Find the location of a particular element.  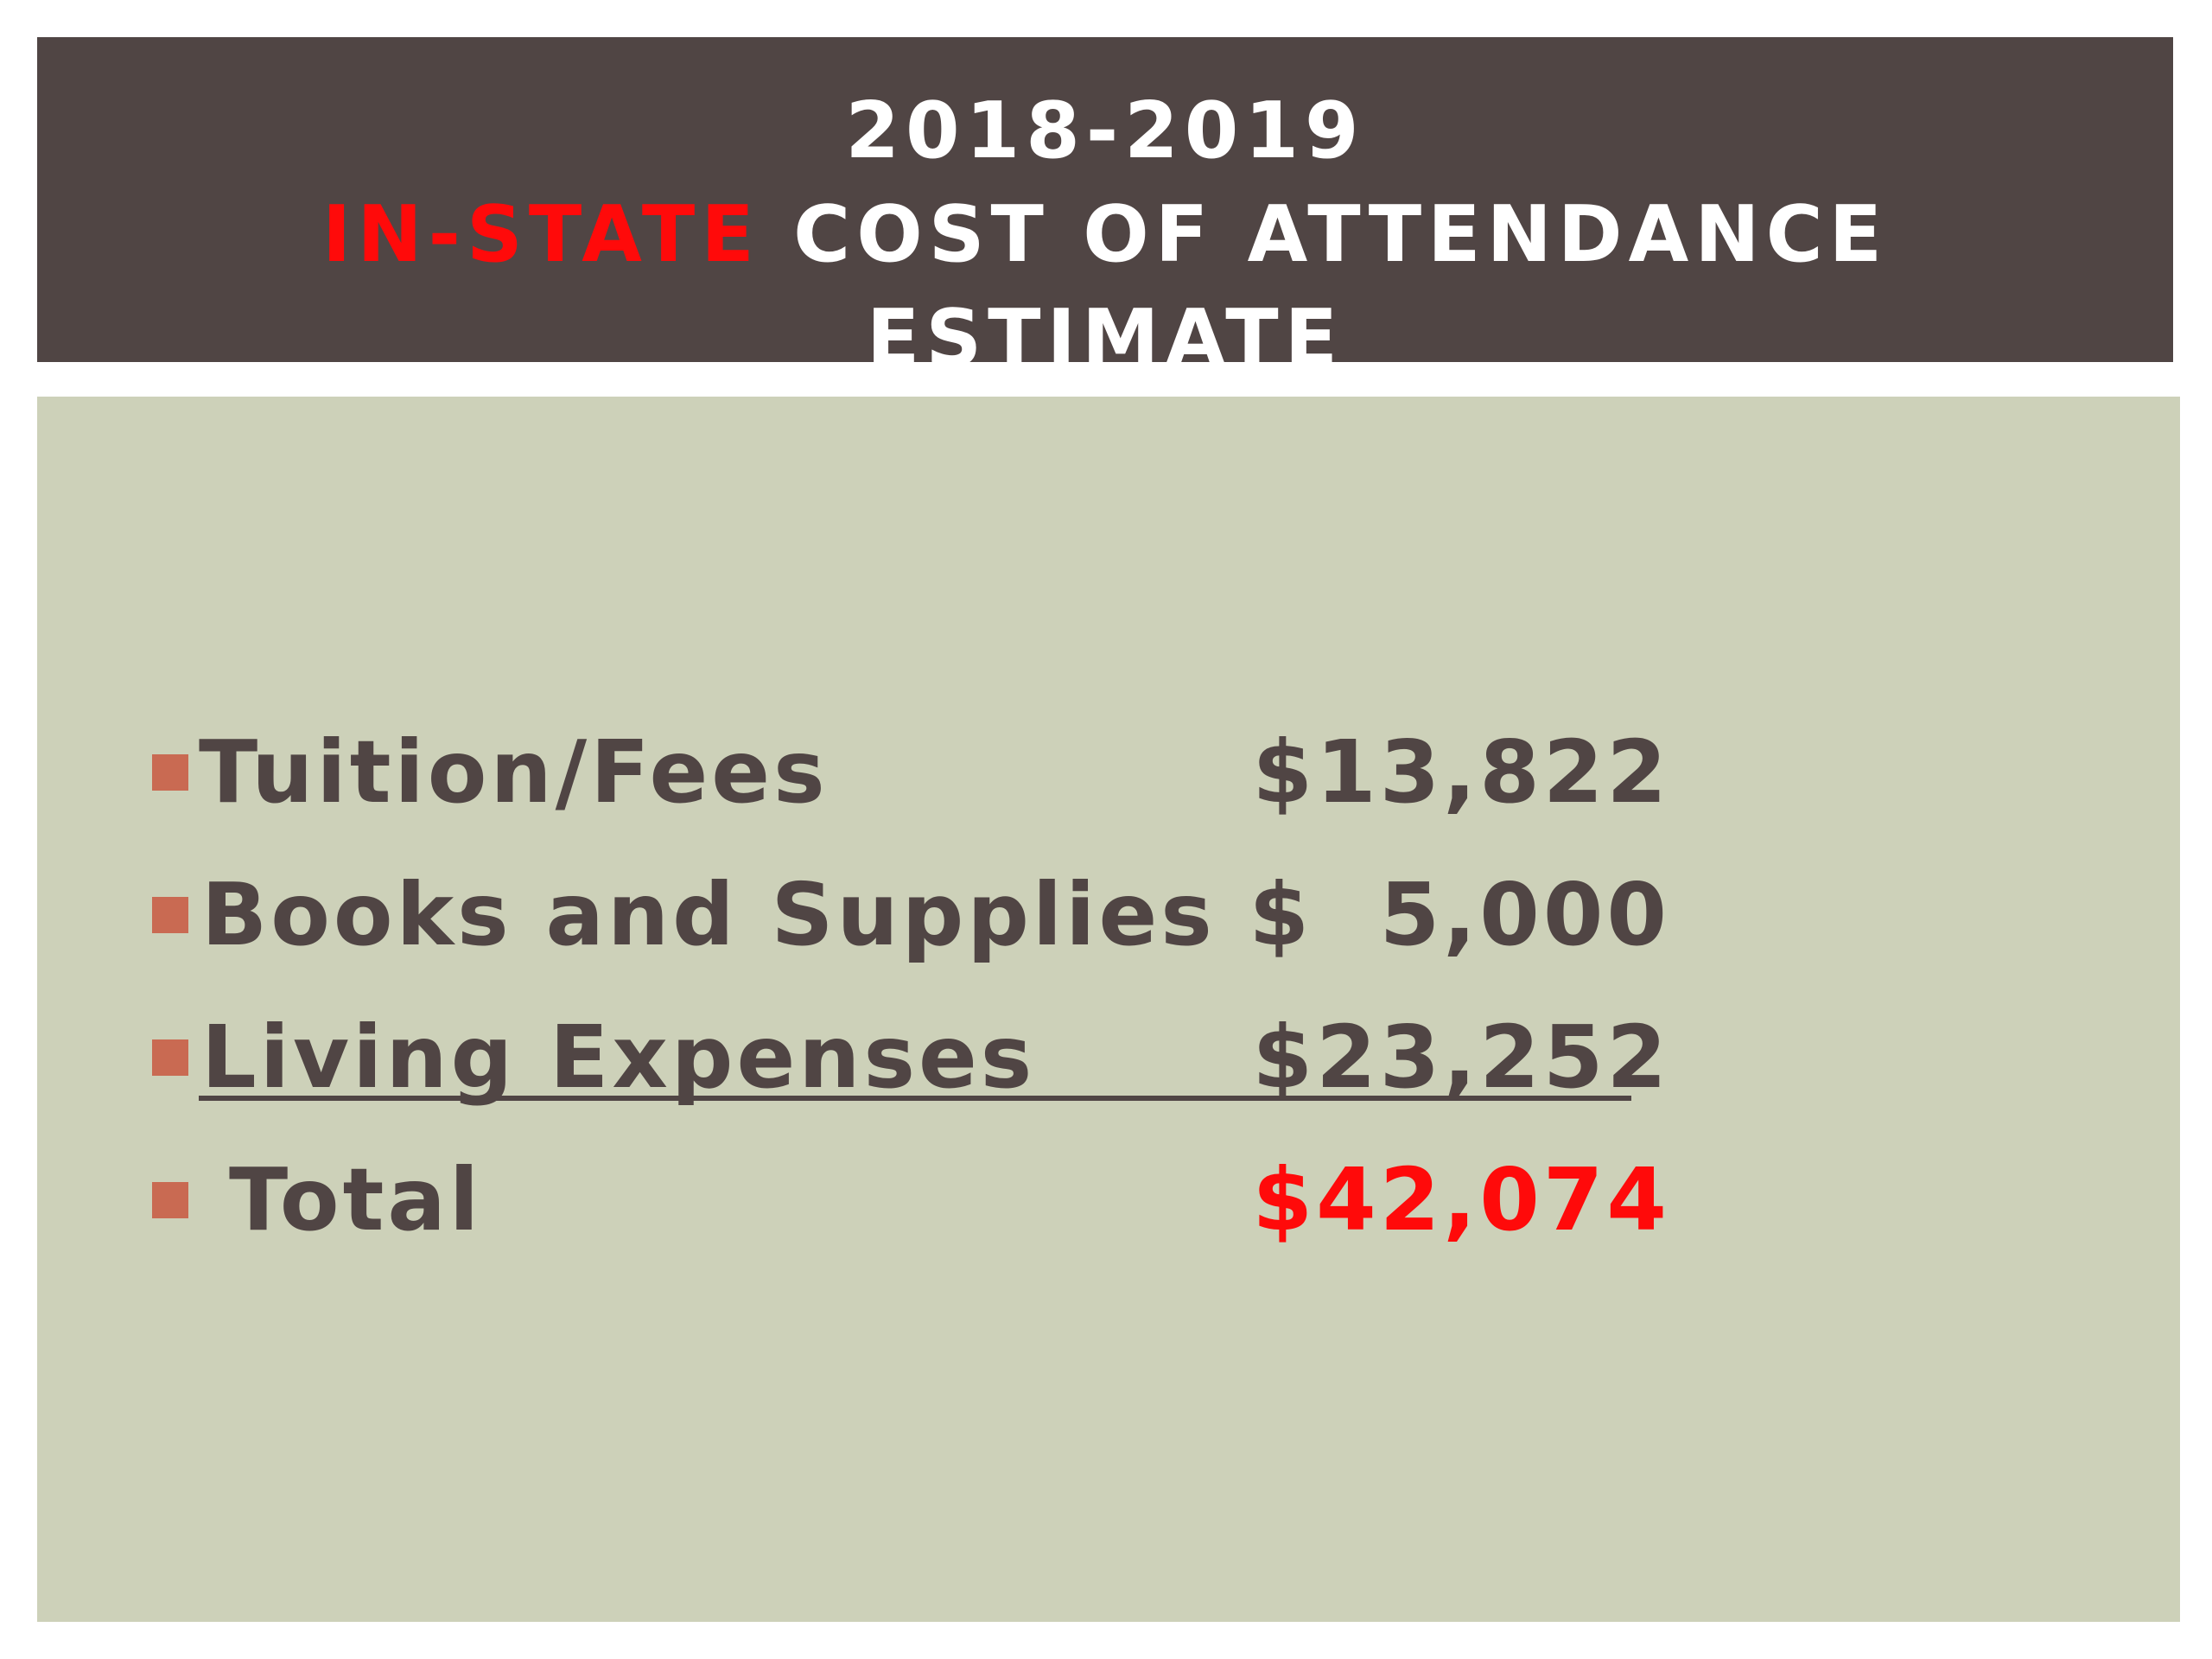

item-label: Living Expenses is located at coordinates (618, 1057).